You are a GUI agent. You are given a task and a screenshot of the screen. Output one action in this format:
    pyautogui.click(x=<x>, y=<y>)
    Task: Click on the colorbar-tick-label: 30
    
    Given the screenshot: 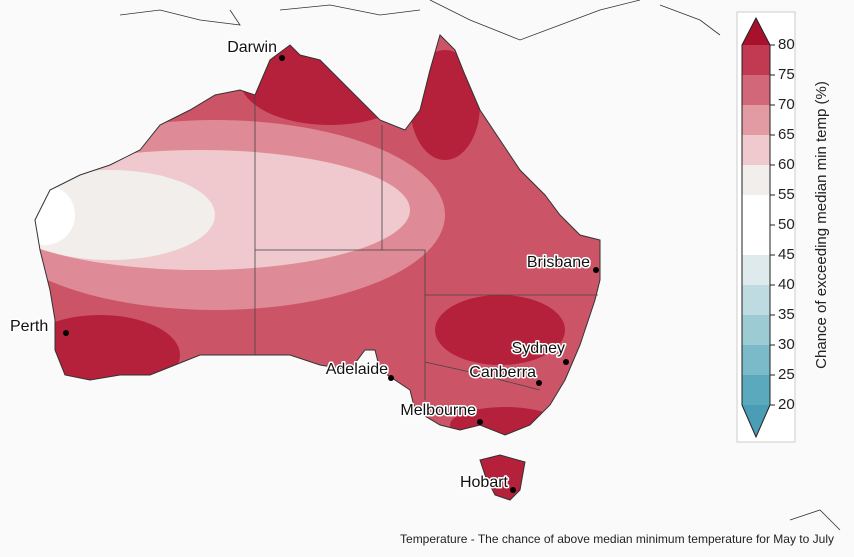 What is the action you would take?
    pyautogui.click(x=786, y=344)
    